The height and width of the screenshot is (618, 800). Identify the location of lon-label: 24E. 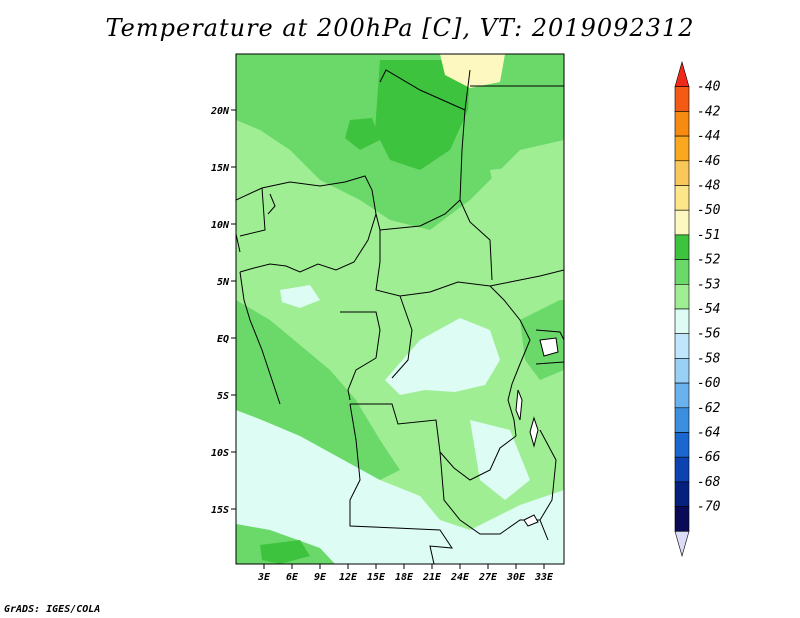
(460, 577).